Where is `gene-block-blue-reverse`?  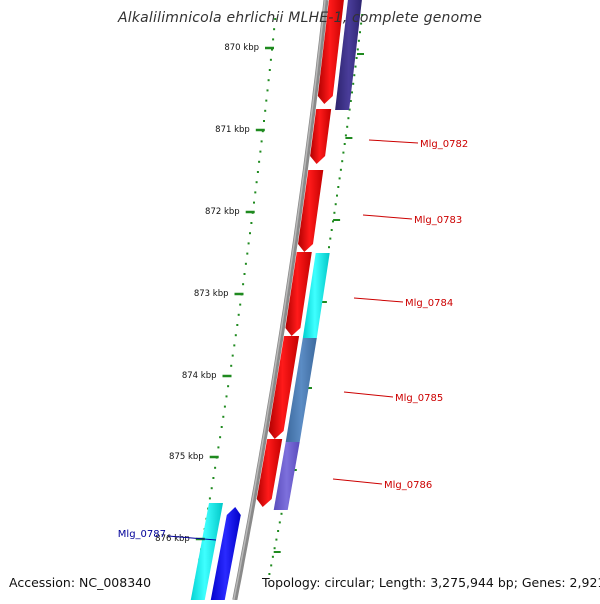
gene-block-blue-reverse is located at coordinates (225, 555).